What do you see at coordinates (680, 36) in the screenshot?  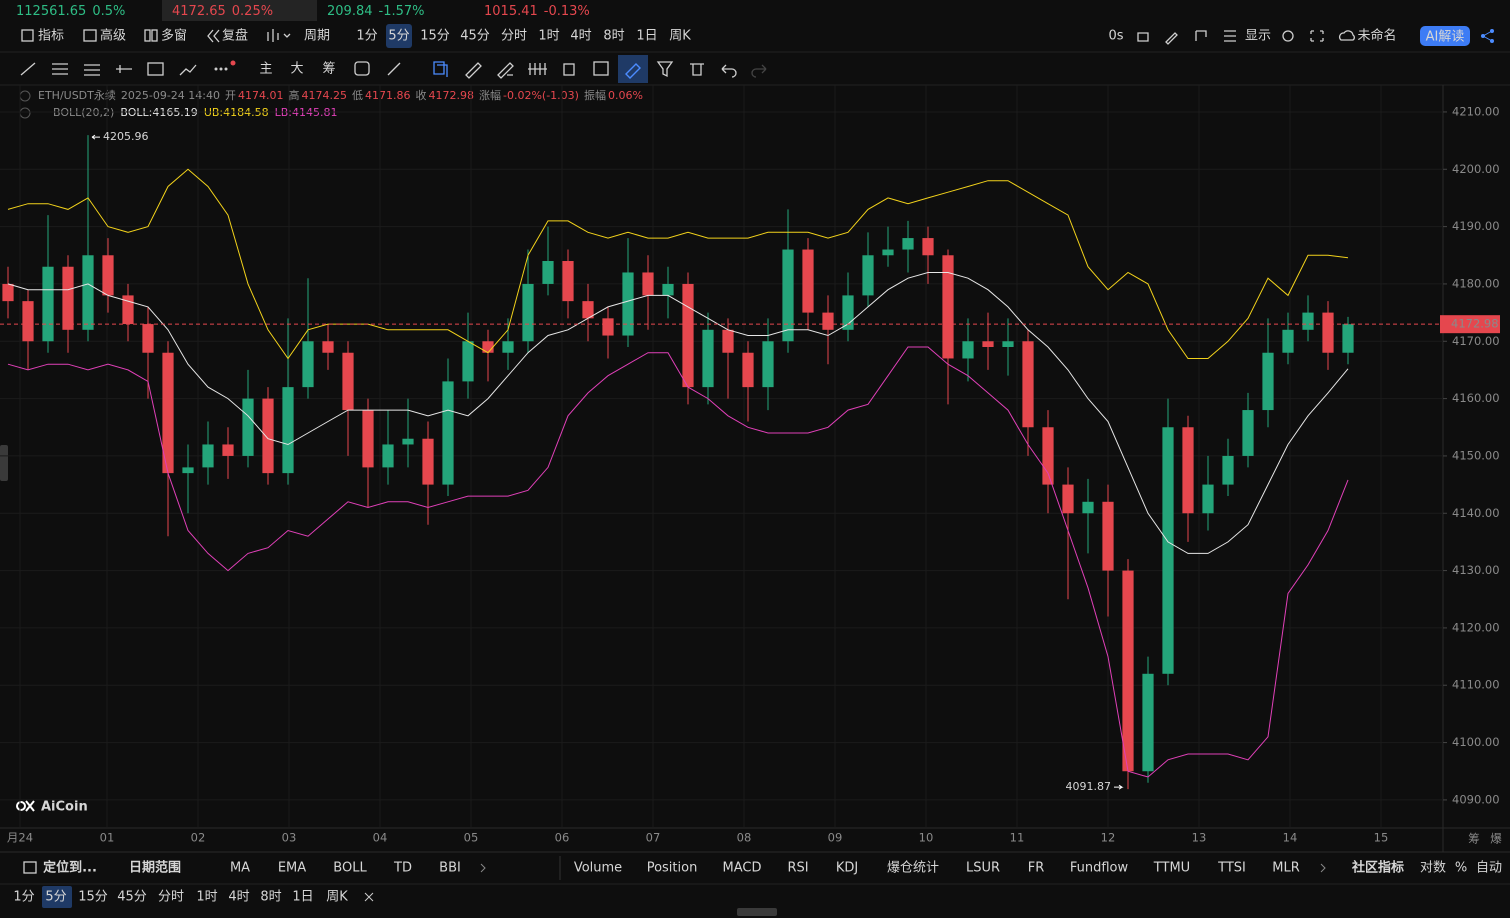 I see `period-button: 周K` at bounding box center [680, 36].